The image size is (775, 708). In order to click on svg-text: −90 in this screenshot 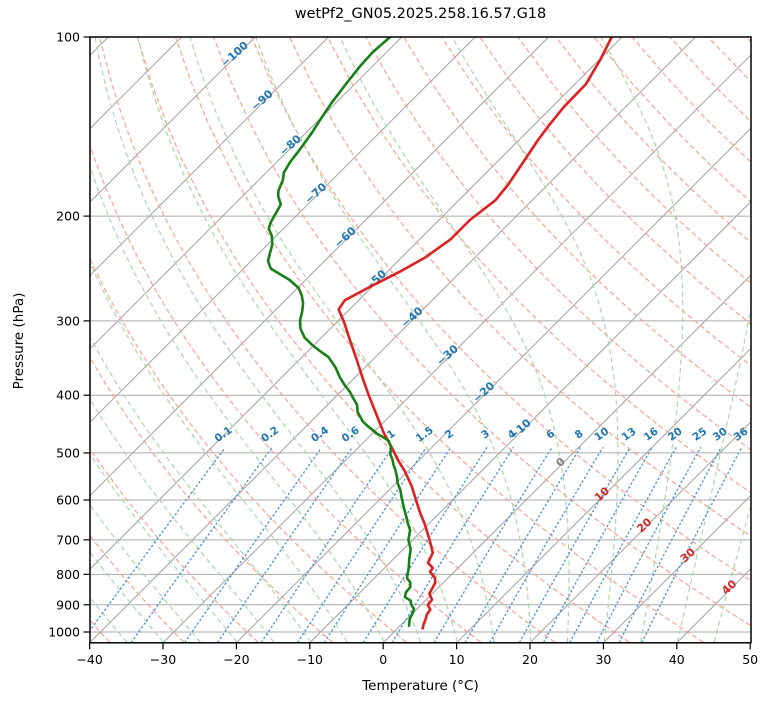, I will do `click(262, 100)`.